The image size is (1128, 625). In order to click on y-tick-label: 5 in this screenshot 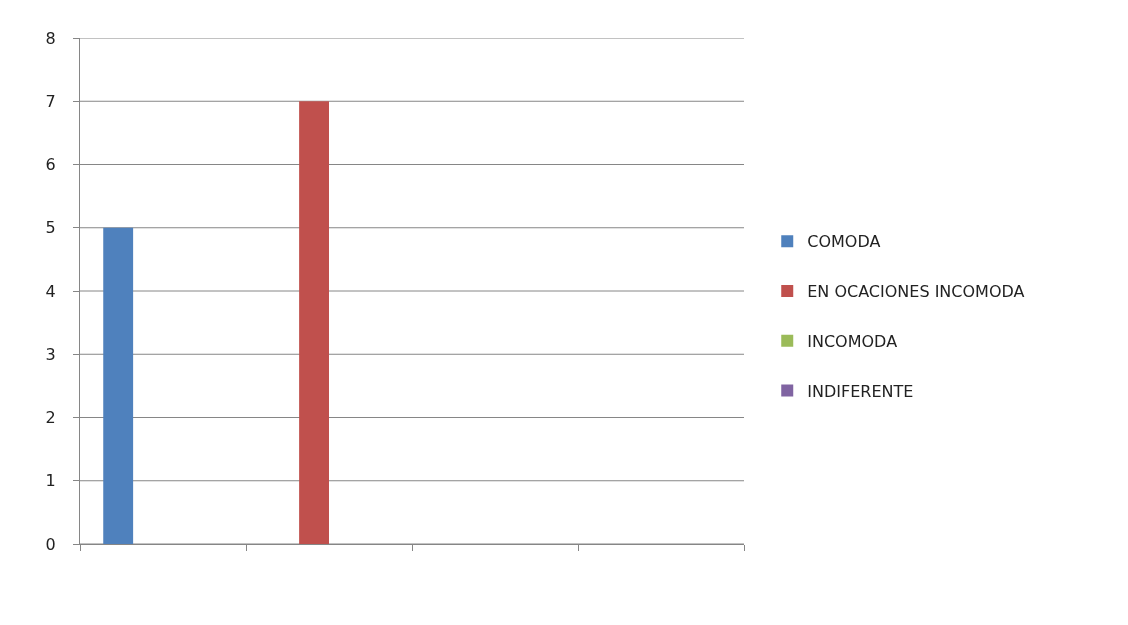, I will do `click(50, 228)`.